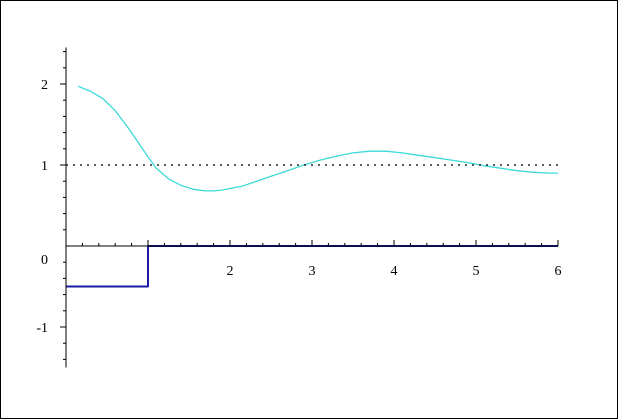  Describe the element at coordinates (230, 271) in the screenshot. I see `x-tick-label: 2` at that location.